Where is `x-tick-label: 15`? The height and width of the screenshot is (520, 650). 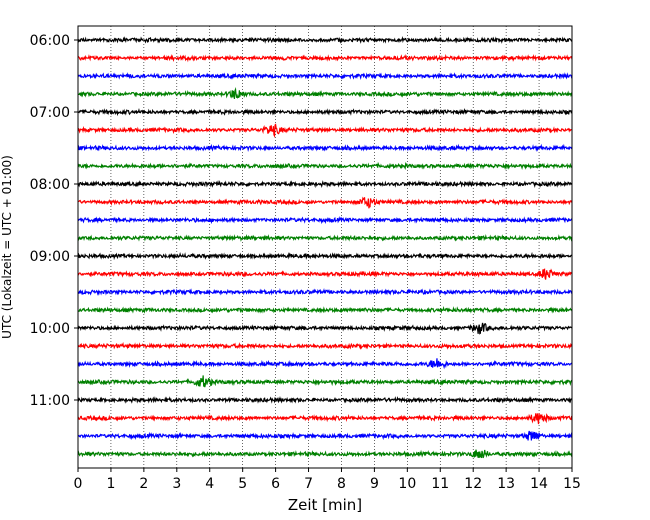
x-tick-label: 15 is located at coordinates (572, 484).